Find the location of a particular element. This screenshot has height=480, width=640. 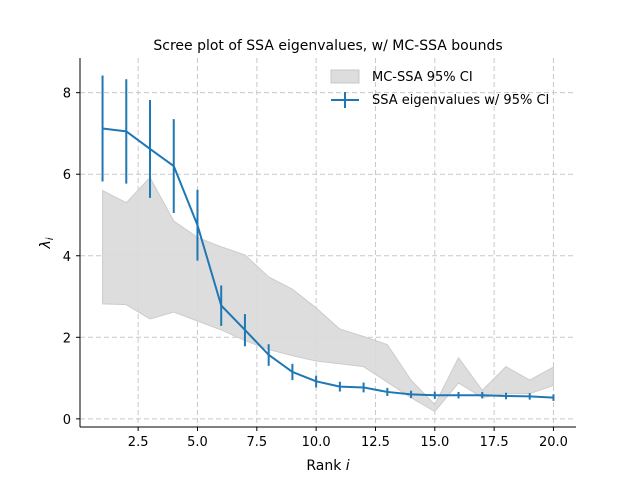

x-tick-label: 10.0 is located at coordinates (316, 442).